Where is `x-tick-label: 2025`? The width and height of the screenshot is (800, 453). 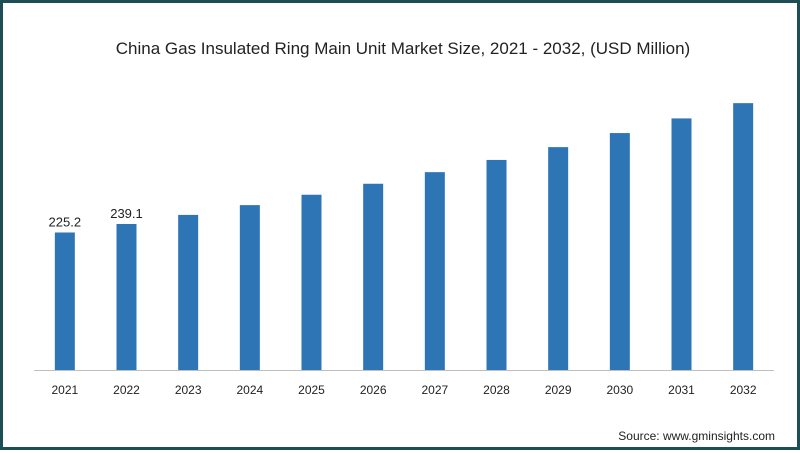
x-tick-label: 2025 is located at coordinates (311, 390).